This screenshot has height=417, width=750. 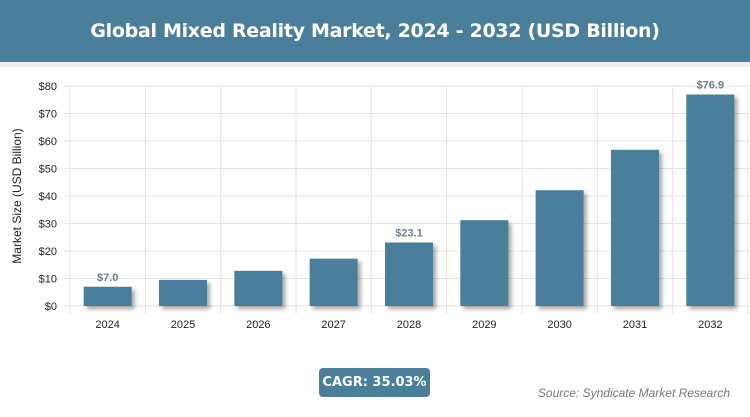 What do you see at coordinates (258, 325) in the screenshot?
I see `x-tick-label: 2026` at bounding box center [258, 325].